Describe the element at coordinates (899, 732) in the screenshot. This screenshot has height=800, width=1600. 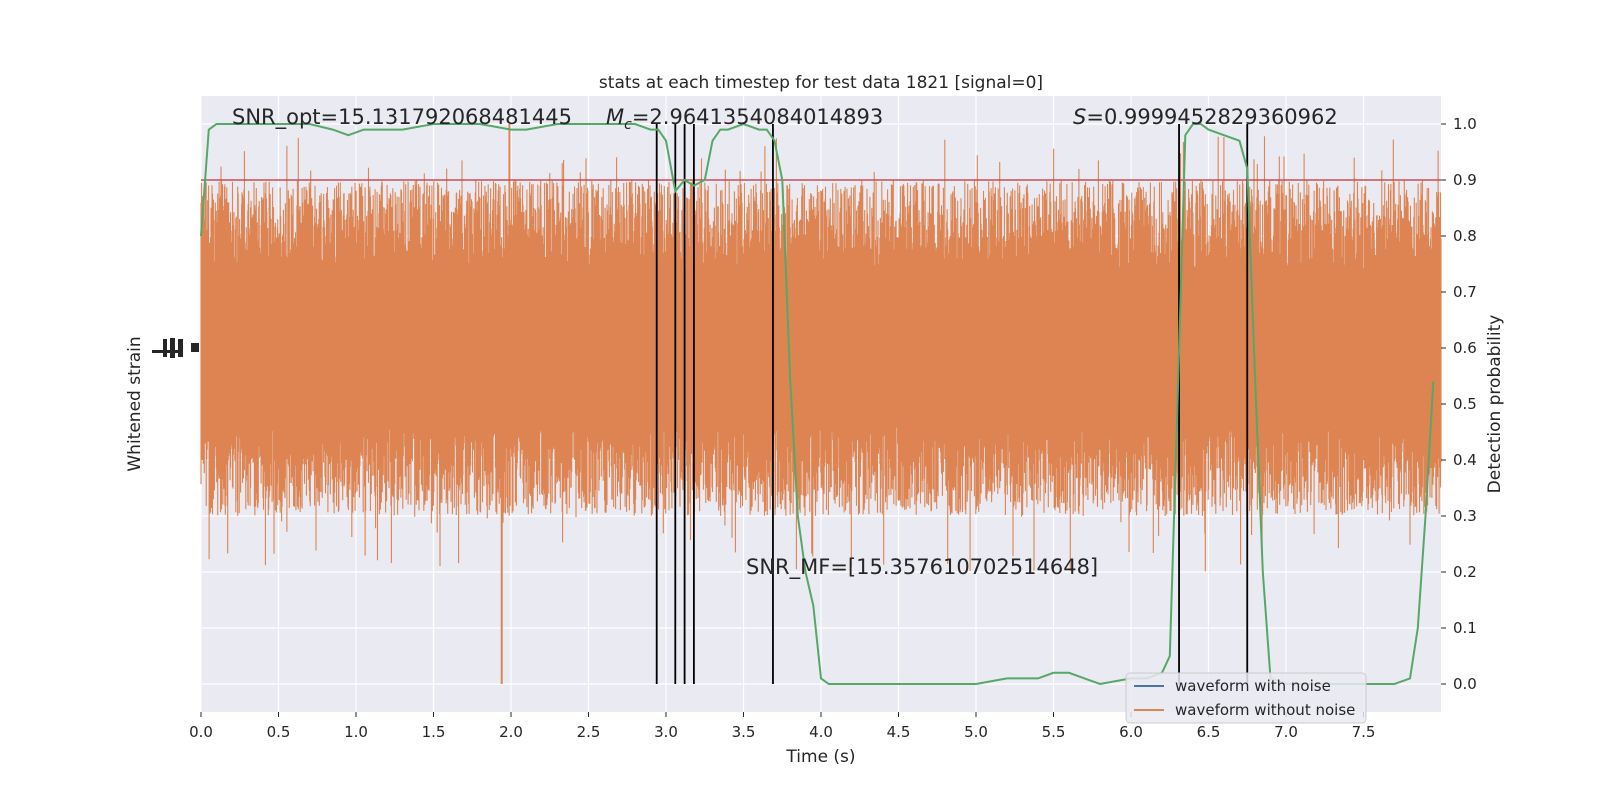
I see `x-tick-label-9: 4.5` at that location.